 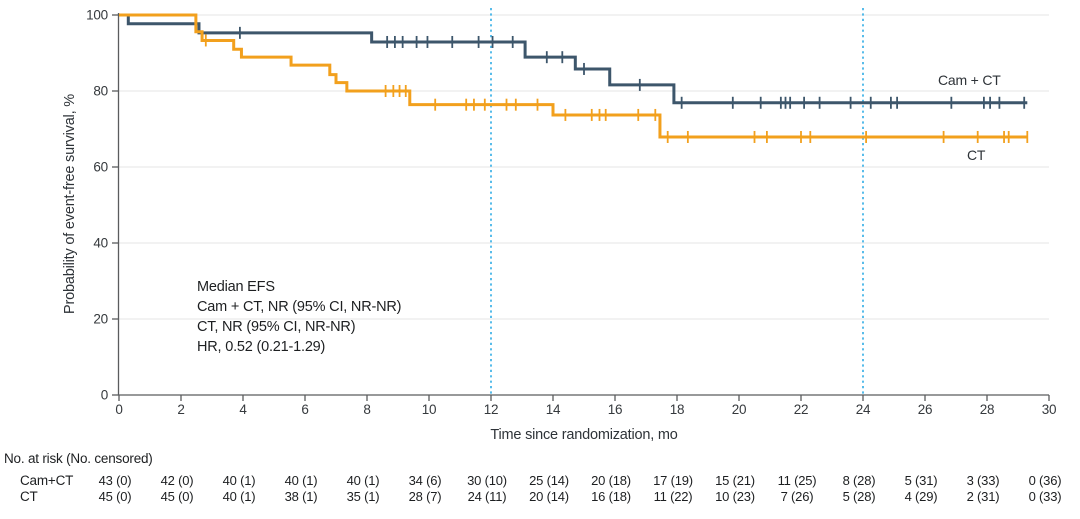 I want to click on x-tick-label: 0, so click(x=118, y=409).